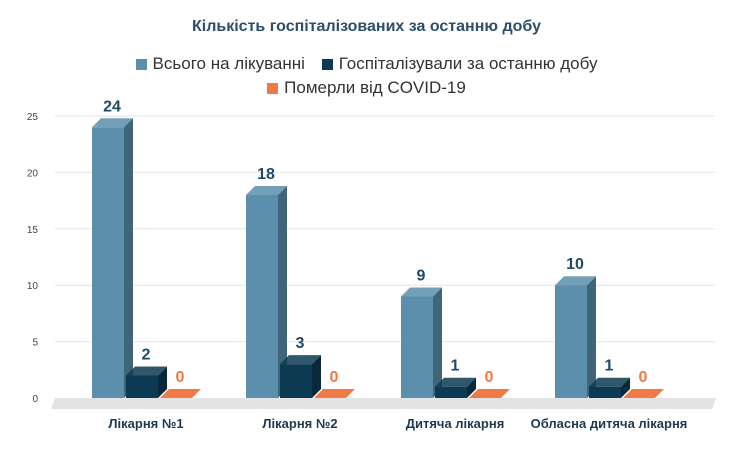 The width and height of the screenshot is (733, 455). What do you see at coordinates (571, 341) in the screenshot?
I see `bar-s0-c3` at bounding box center [571, 341].